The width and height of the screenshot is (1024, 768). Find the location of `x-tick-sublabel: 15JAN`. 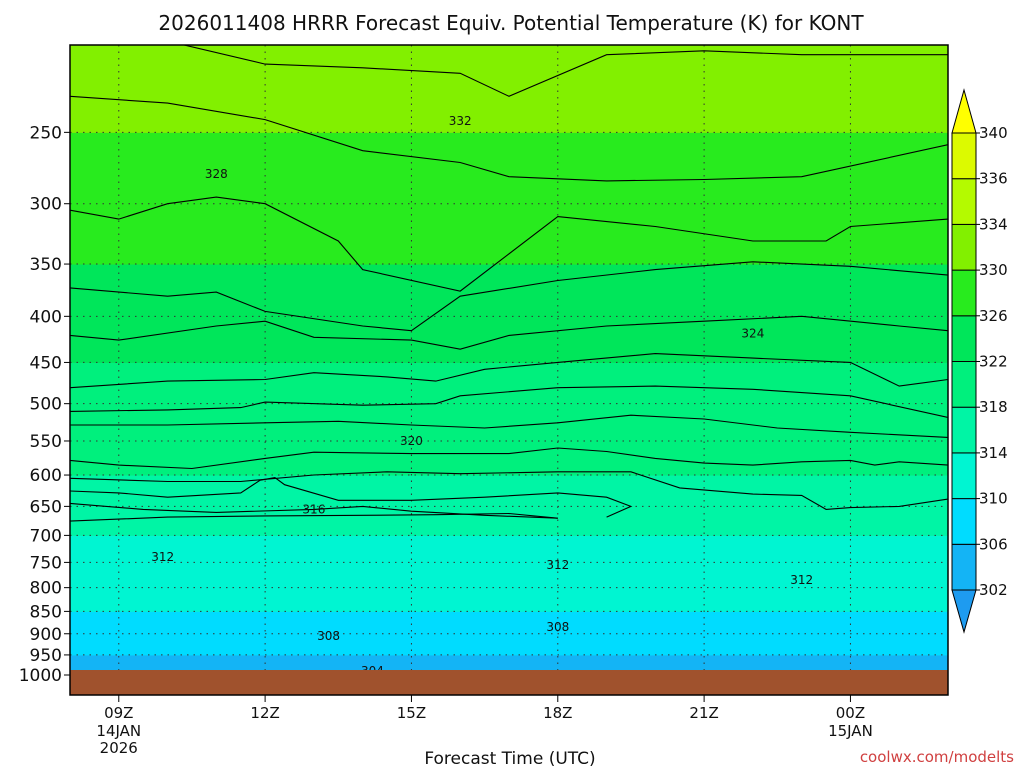

x-tick-sublabel: 15JAN is located at coordinates (850, 731).